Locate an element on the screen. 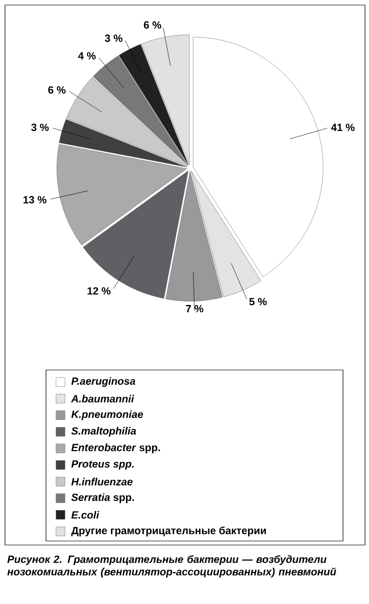 The width and height of the screenshot is (369, 604). data-label: 5 % is located at coordinates (258, 302).